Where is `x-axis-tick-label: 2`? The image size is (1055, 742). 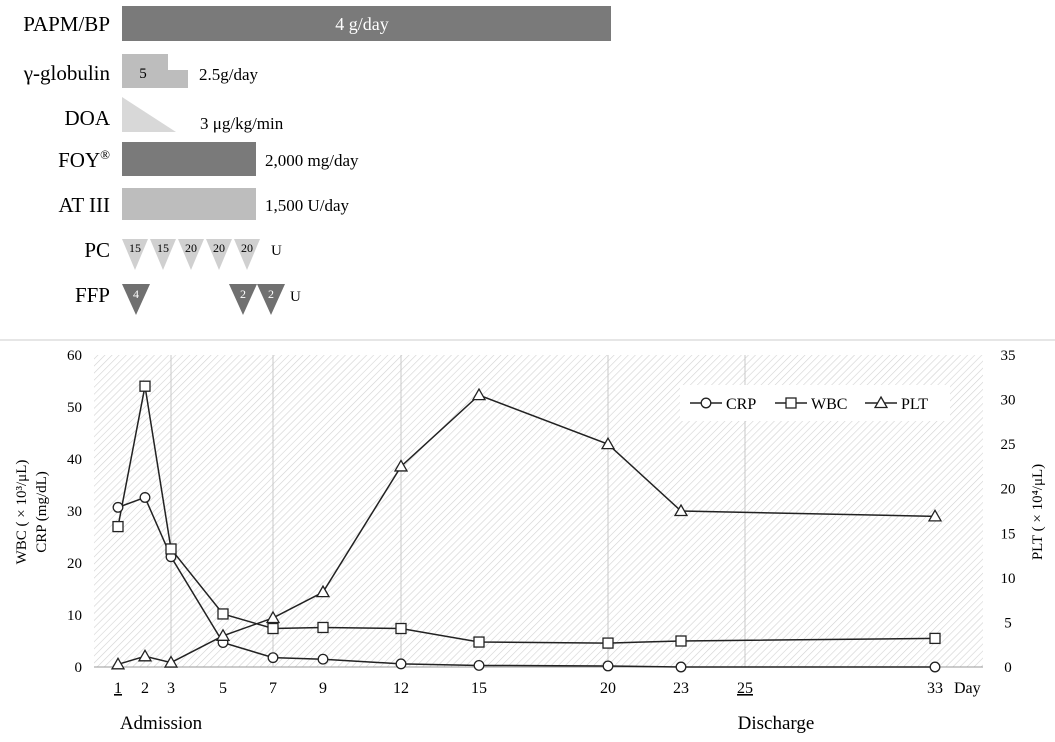
x-axis-tick-label: 2 is located at coordinates (145, 688).